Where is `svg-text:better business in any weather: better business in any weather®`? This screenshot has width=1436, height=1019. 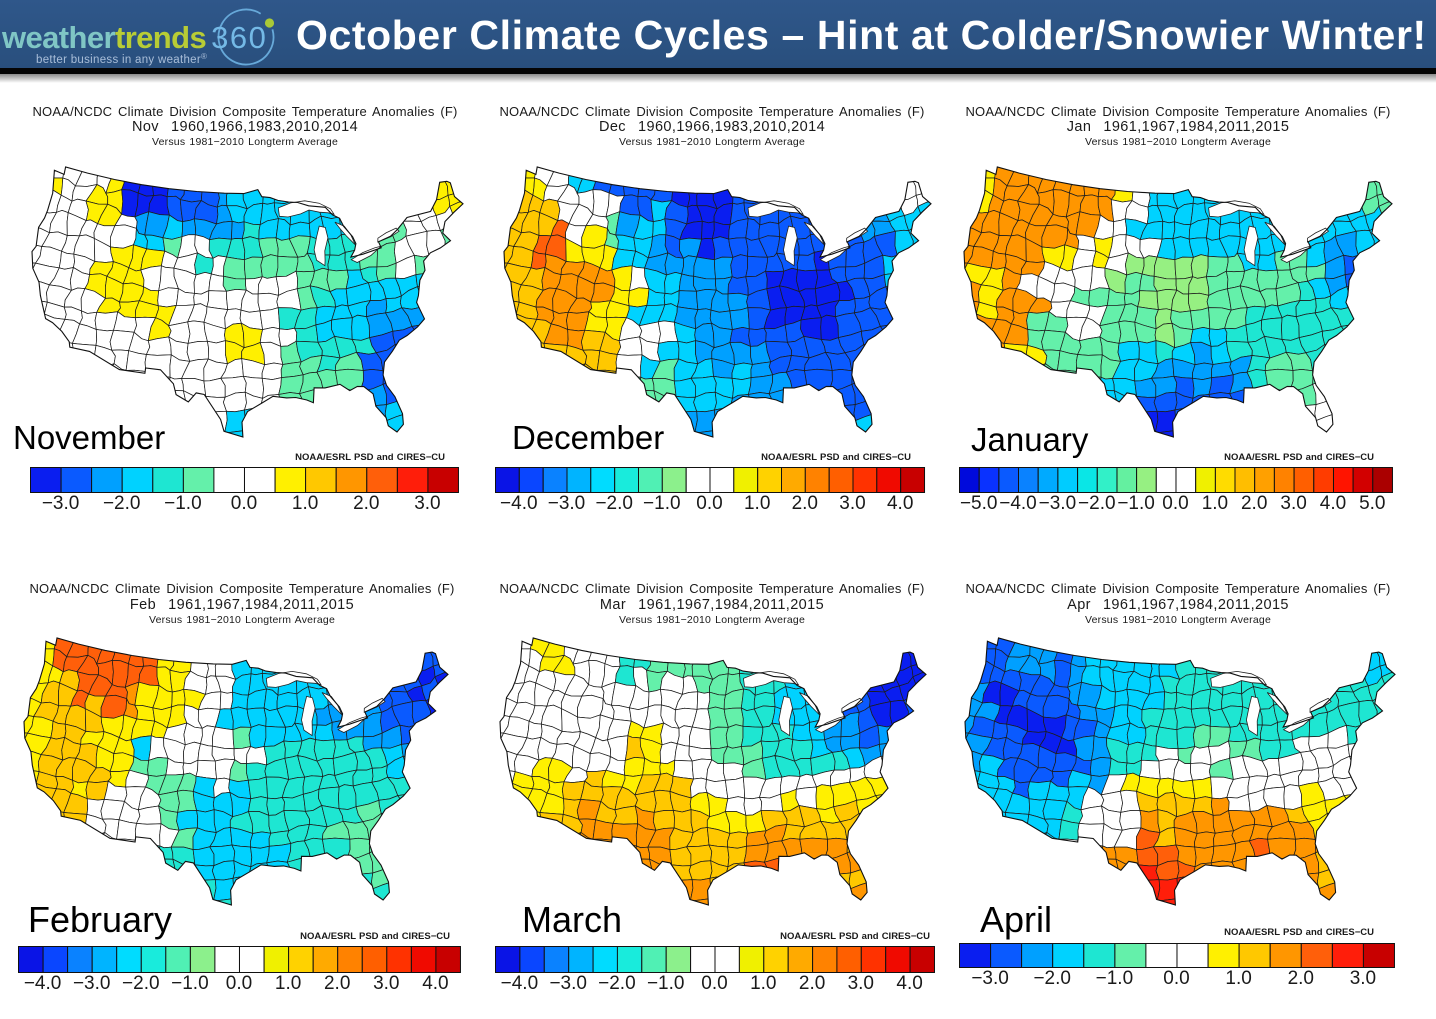 svg-text:better business in any weather: better business in any weather® is located at coordinates (121, 59).